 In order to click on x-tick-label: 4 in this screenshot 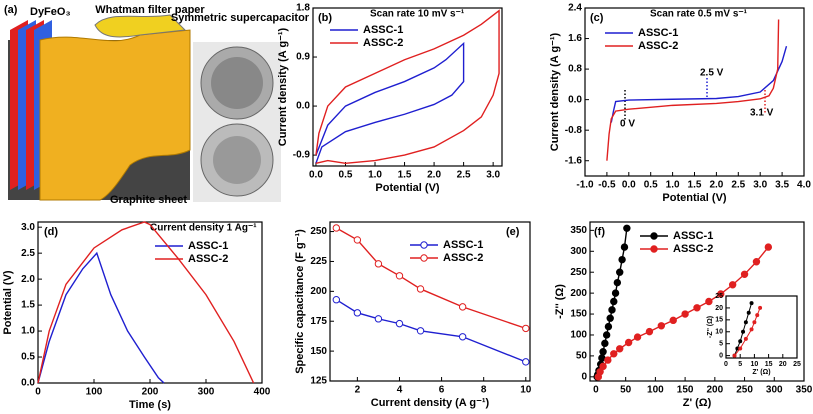, I will do `click(400, 390)`.